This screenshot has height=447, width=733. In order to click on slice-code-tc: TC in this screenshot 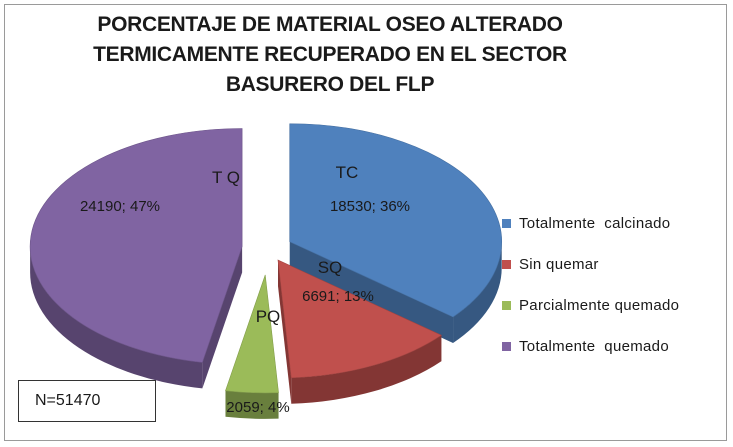, I will do `click(347, 172)`.